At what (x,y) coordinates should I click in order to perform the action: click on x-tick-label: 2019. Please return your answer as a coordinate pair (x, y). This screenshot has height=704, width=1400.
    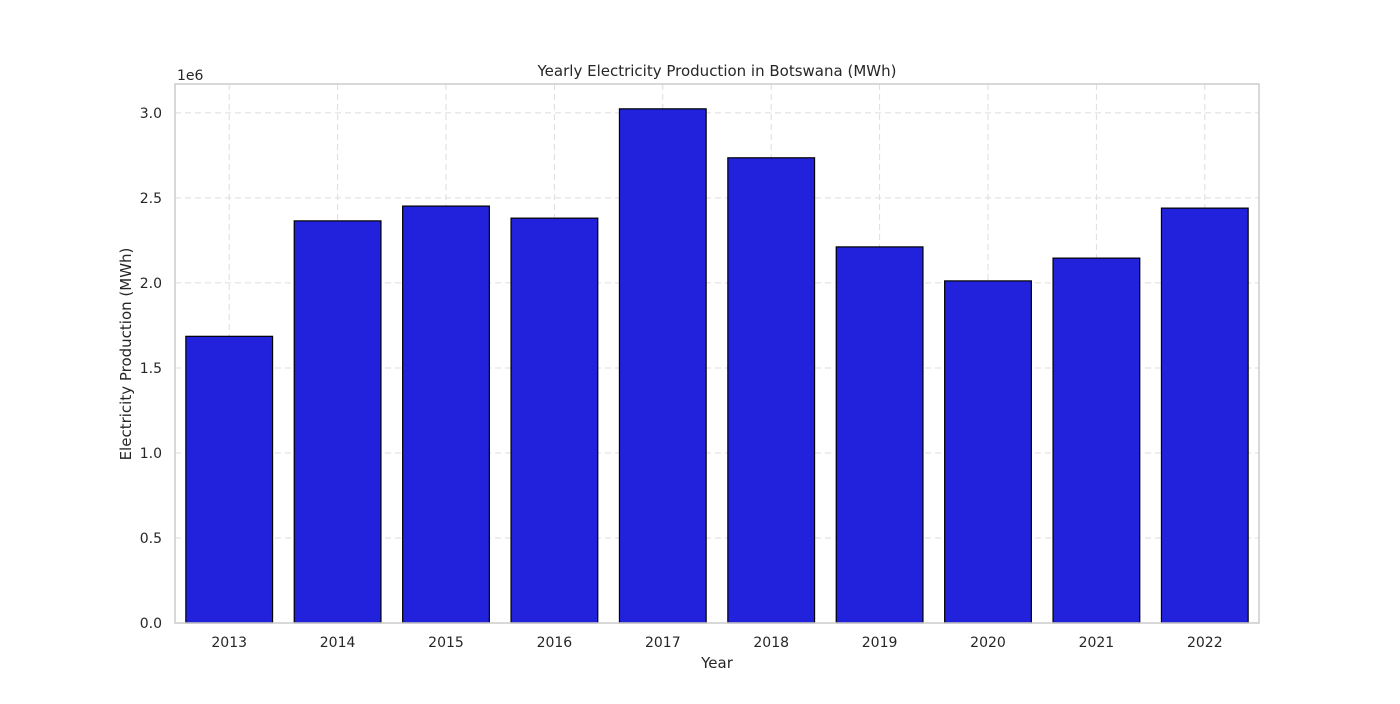
    Looking at the image, I should click on (880, 643).